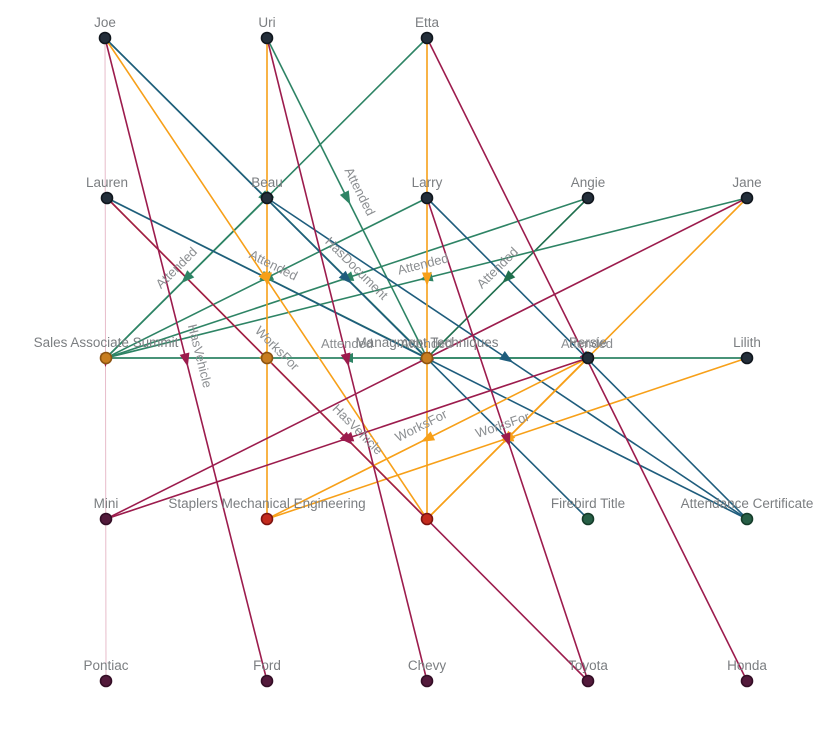 The width and height of the screenshot is (839, 733). Describe the element at coordinates (347, 343) in the screenshot. I see `edge-label-persie-sas: Attended` at that location.